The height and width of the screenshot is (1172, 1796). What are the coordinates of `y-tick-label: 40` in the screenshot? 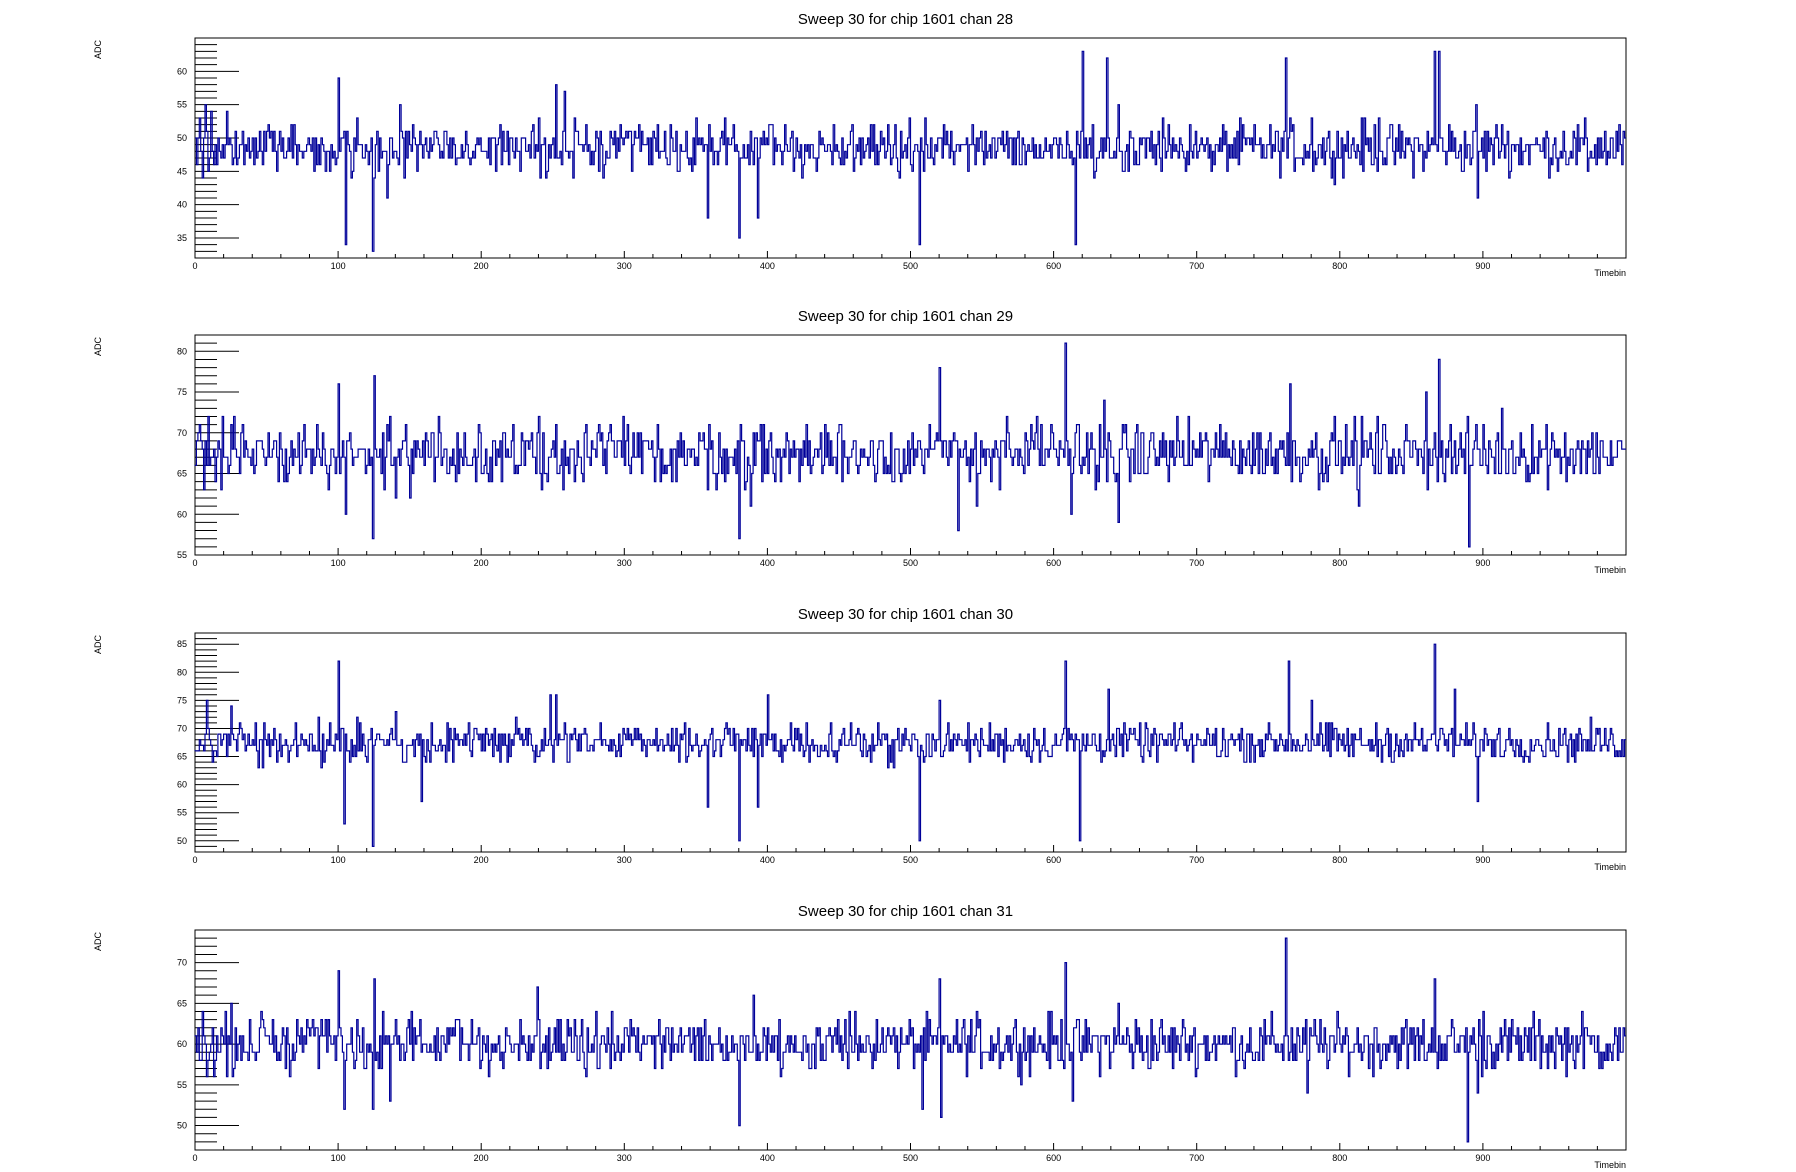 It's located at (182, 205).